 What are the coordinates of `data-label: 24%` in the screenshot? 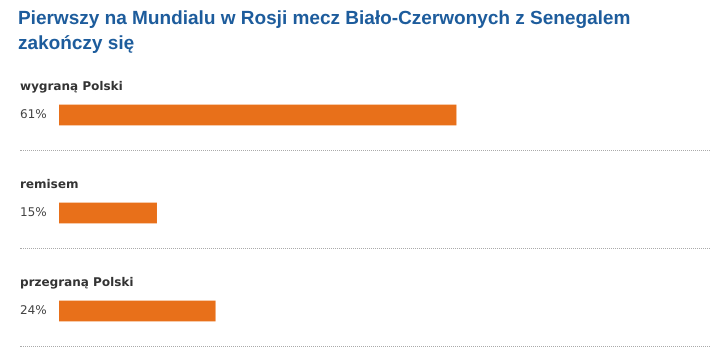 It's located at (33, 310).